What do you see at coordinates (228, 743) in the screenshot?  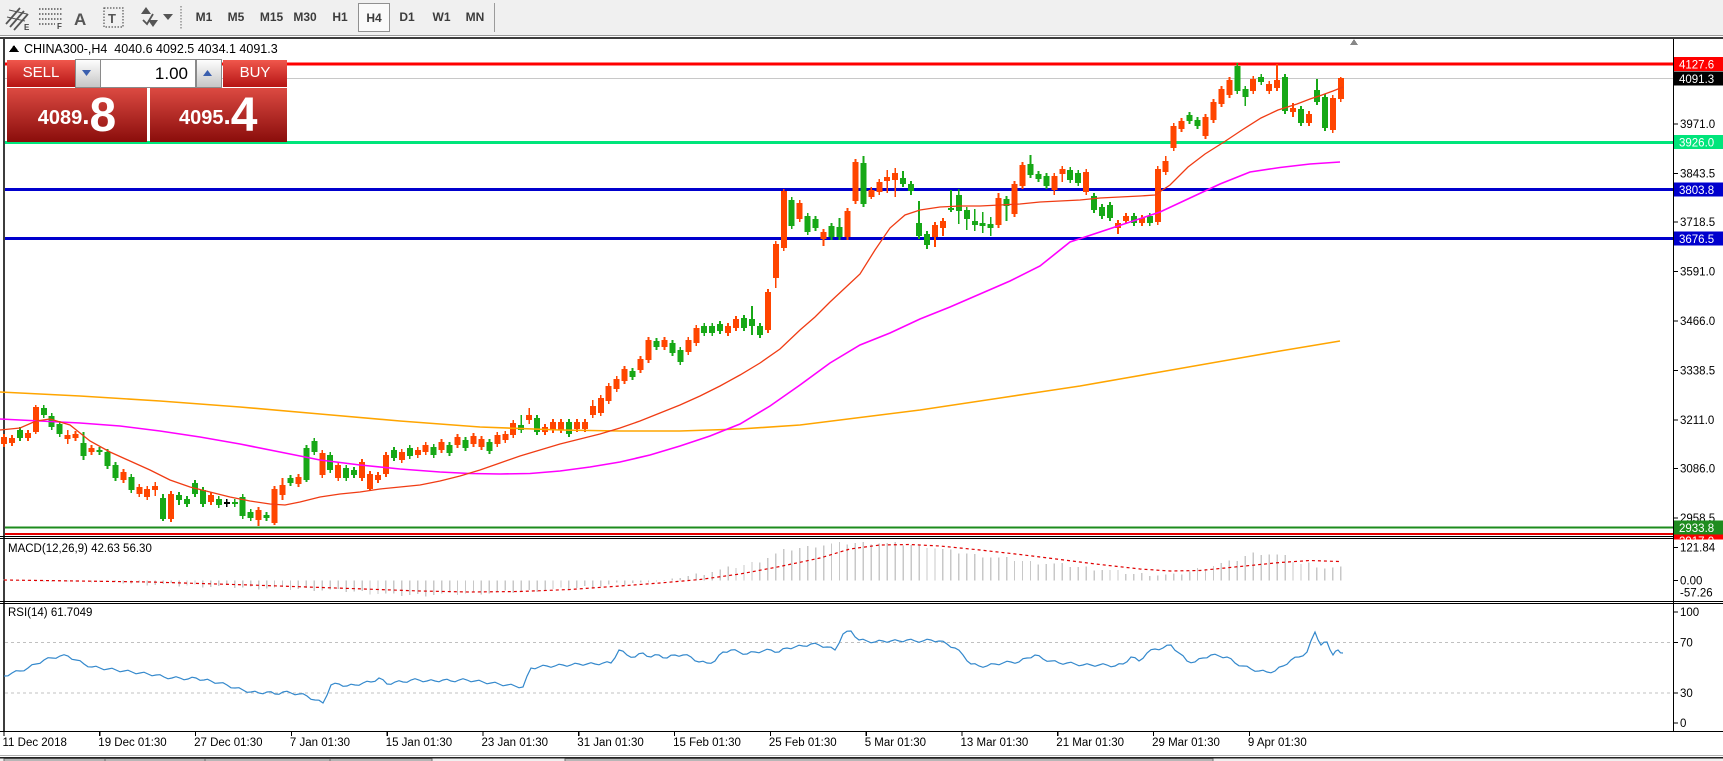 I see `svg-text: 27 Dec 01:30` at bounding box center [228, 743].